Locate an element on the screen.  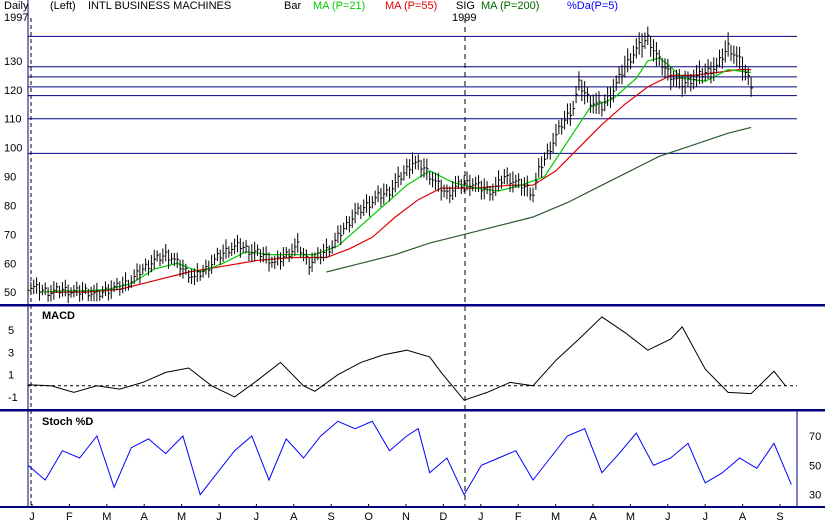
macd-tick-label-2: 1 is located at coordinates (11, 376).